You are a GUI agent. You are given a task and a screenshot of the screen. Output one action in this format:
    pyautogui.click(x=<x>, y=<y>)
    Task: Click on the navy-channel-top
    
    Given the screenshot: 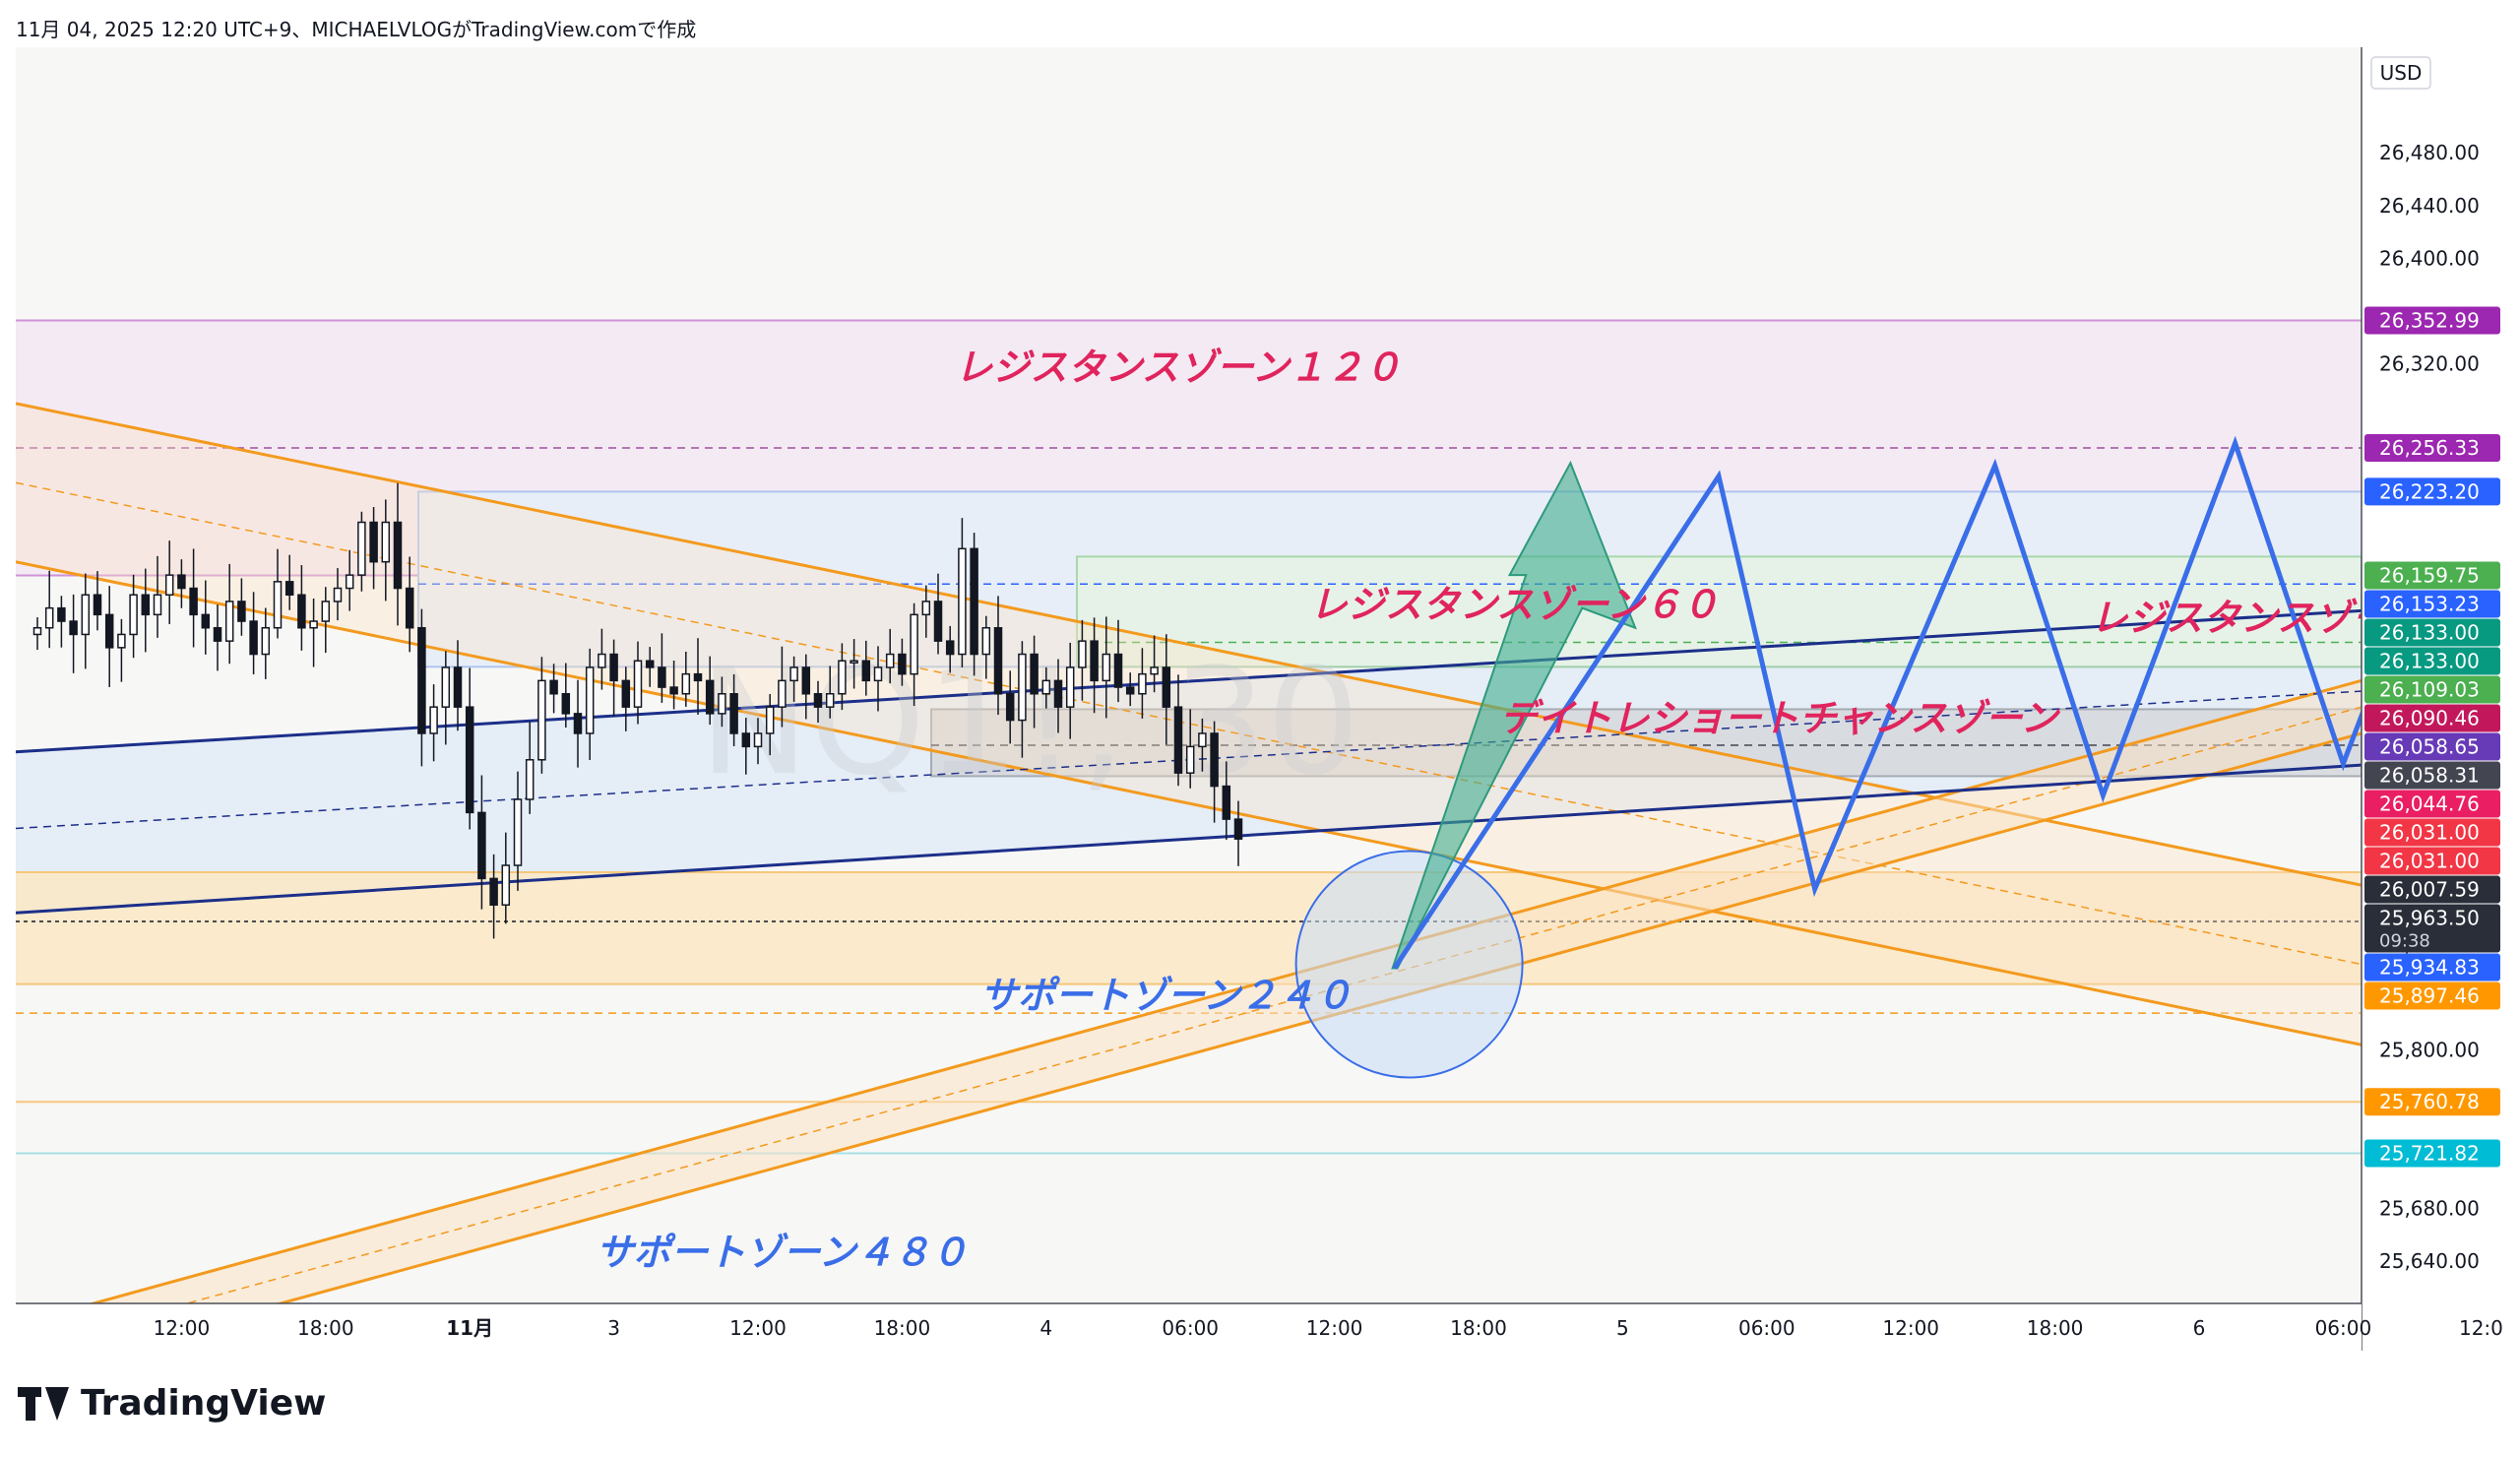 What is the action you would take?
    pyautogui.click(x=1189, y=681)
    